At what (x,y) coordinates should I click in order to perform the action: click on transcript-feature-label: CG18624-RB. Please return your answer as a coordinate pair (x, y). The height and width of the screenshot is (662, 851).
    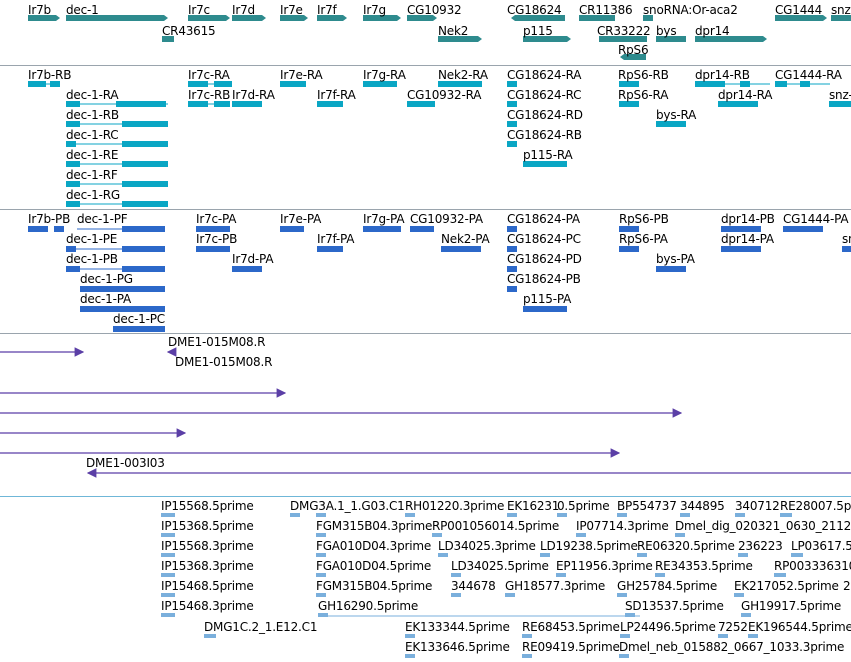
    Looking at the image, I should click on (544, 135).